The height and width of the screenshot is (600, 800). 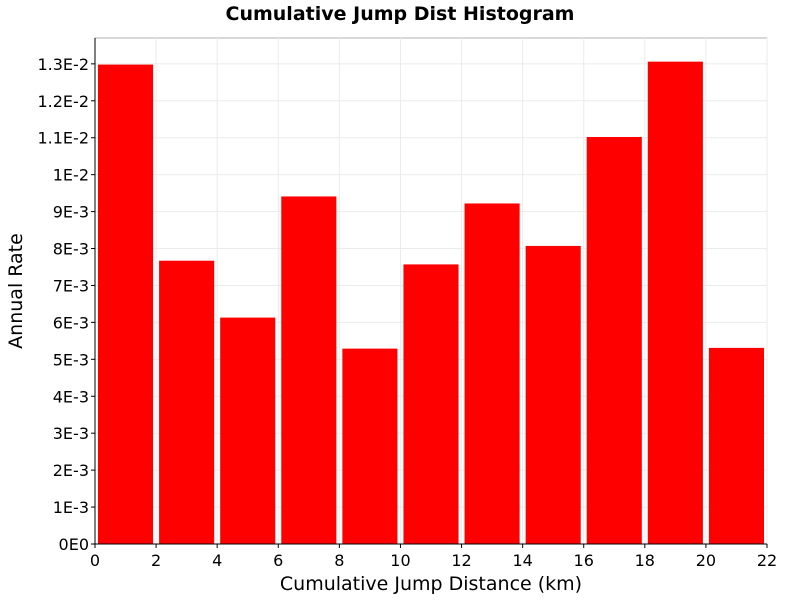 I want to click on chart-title: Cumulative Jump Dist Histogram, so click(x=400, y=14).